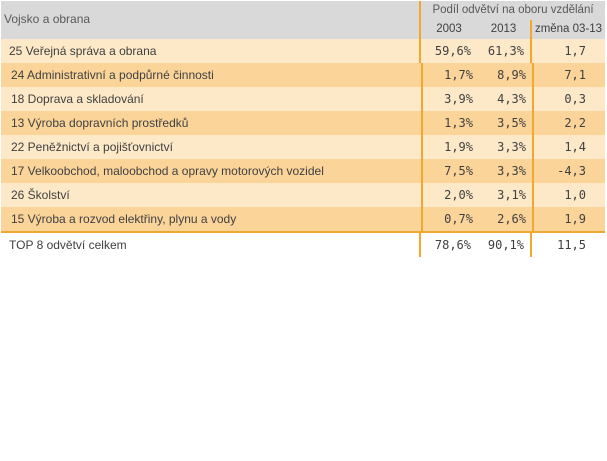 This screenshot has width=607, height=461. I want to click on row-2003: 1,9%, so click(450, 147).